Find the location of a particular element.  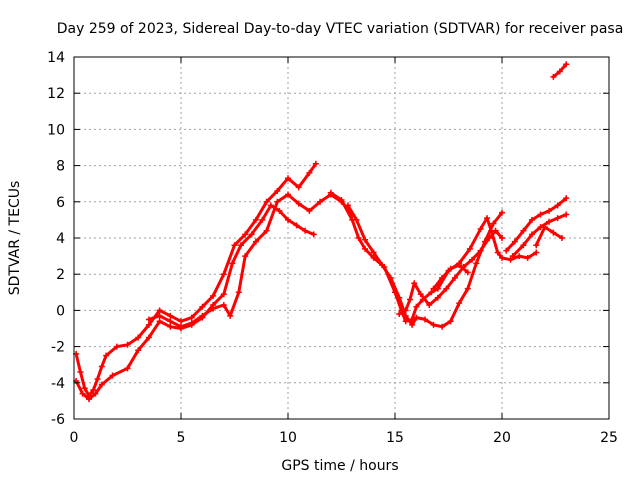

y-tick-label: 8 is located at coordinates (60, 167).